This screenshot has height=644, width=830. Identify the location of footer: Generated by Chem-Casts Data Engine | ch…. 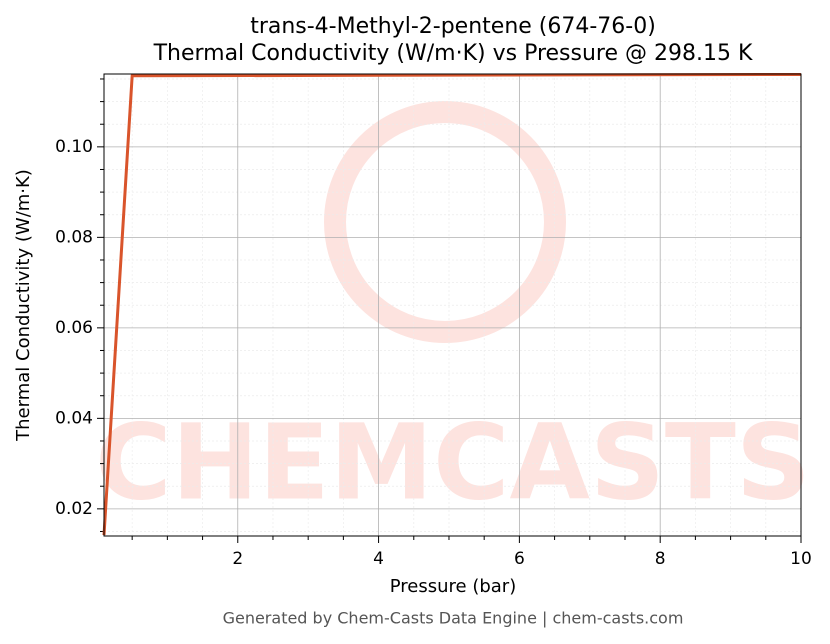
(453, 618).